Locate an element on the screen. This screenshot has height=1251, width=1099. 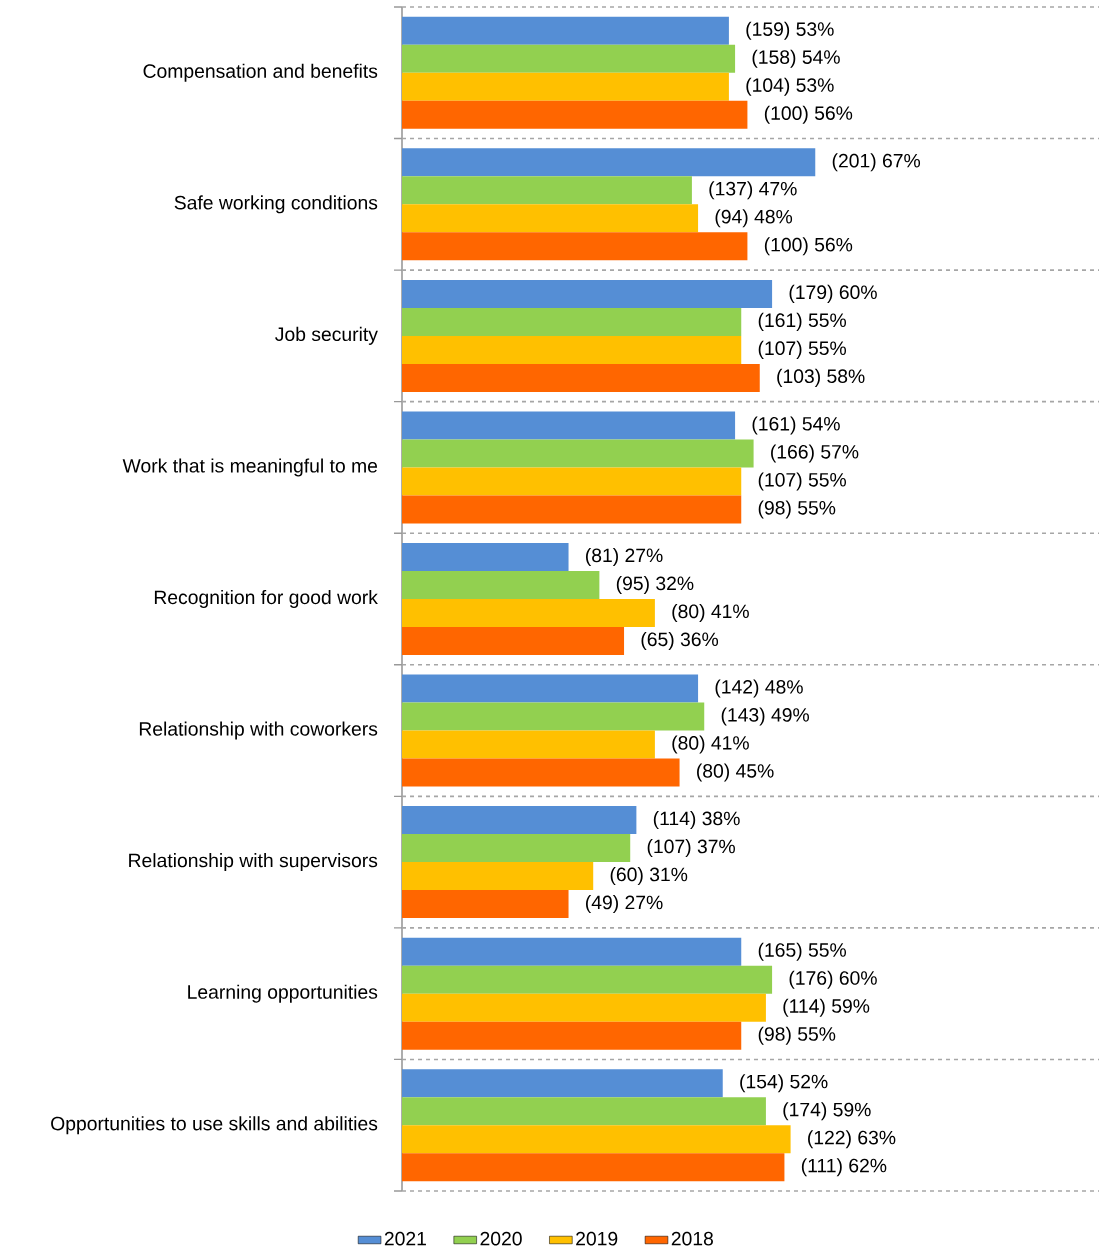
y-tick-label: Opportunities to use skills and abilities is located at coordinates (214, 1125).